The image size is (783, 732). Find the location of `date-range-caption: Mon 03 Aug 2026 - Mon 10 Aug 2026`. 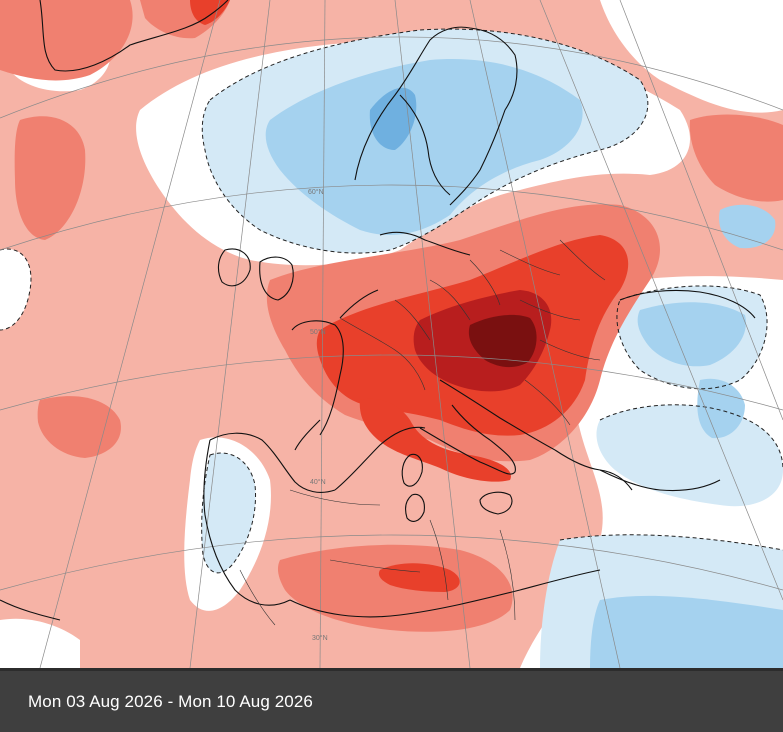

date-range-caption: Mon 03 Aug 2026 - Mon 10 Aug 2026 is located at coordinates (170, 701).